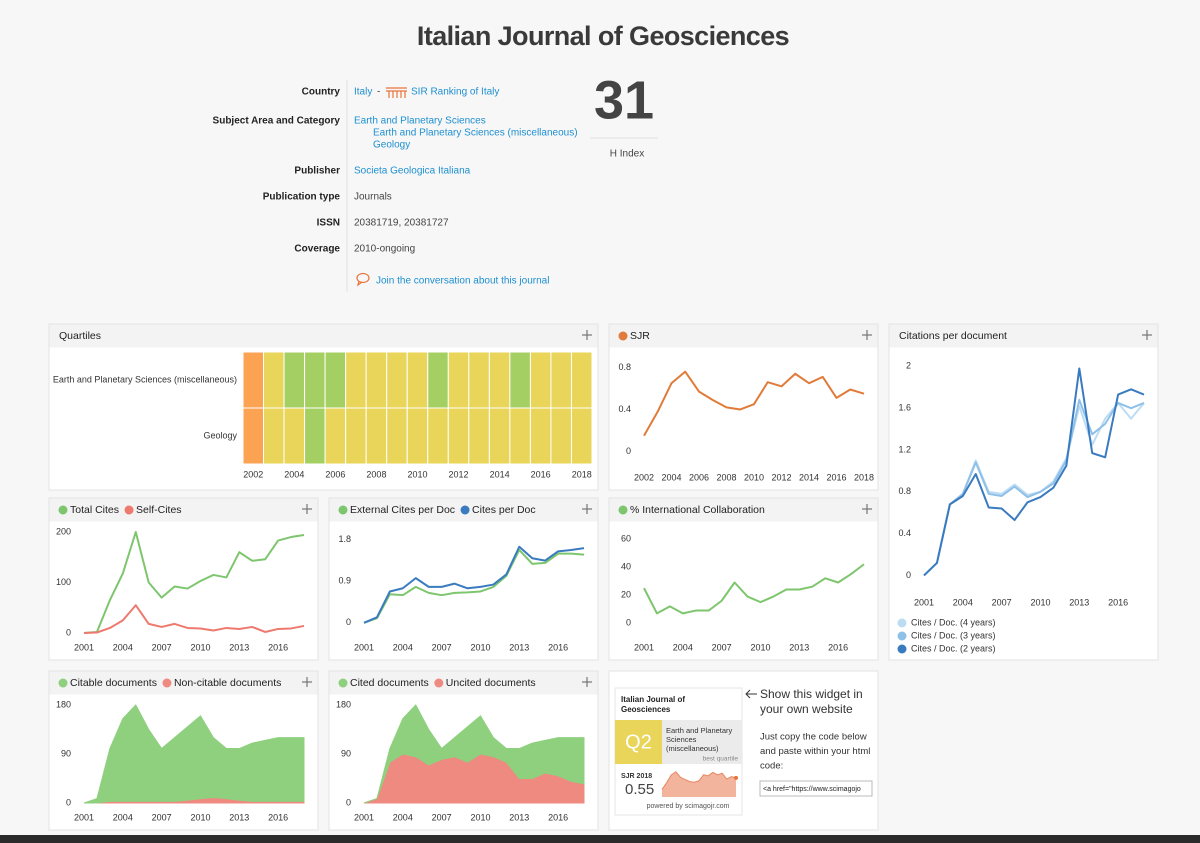 This screenshot has width=1200, height=843. What do you see at coordinates (420, 121) in the screenshot?
I see `category-link: Earth and Planetary Sciences` at bounding box center [420, 121].